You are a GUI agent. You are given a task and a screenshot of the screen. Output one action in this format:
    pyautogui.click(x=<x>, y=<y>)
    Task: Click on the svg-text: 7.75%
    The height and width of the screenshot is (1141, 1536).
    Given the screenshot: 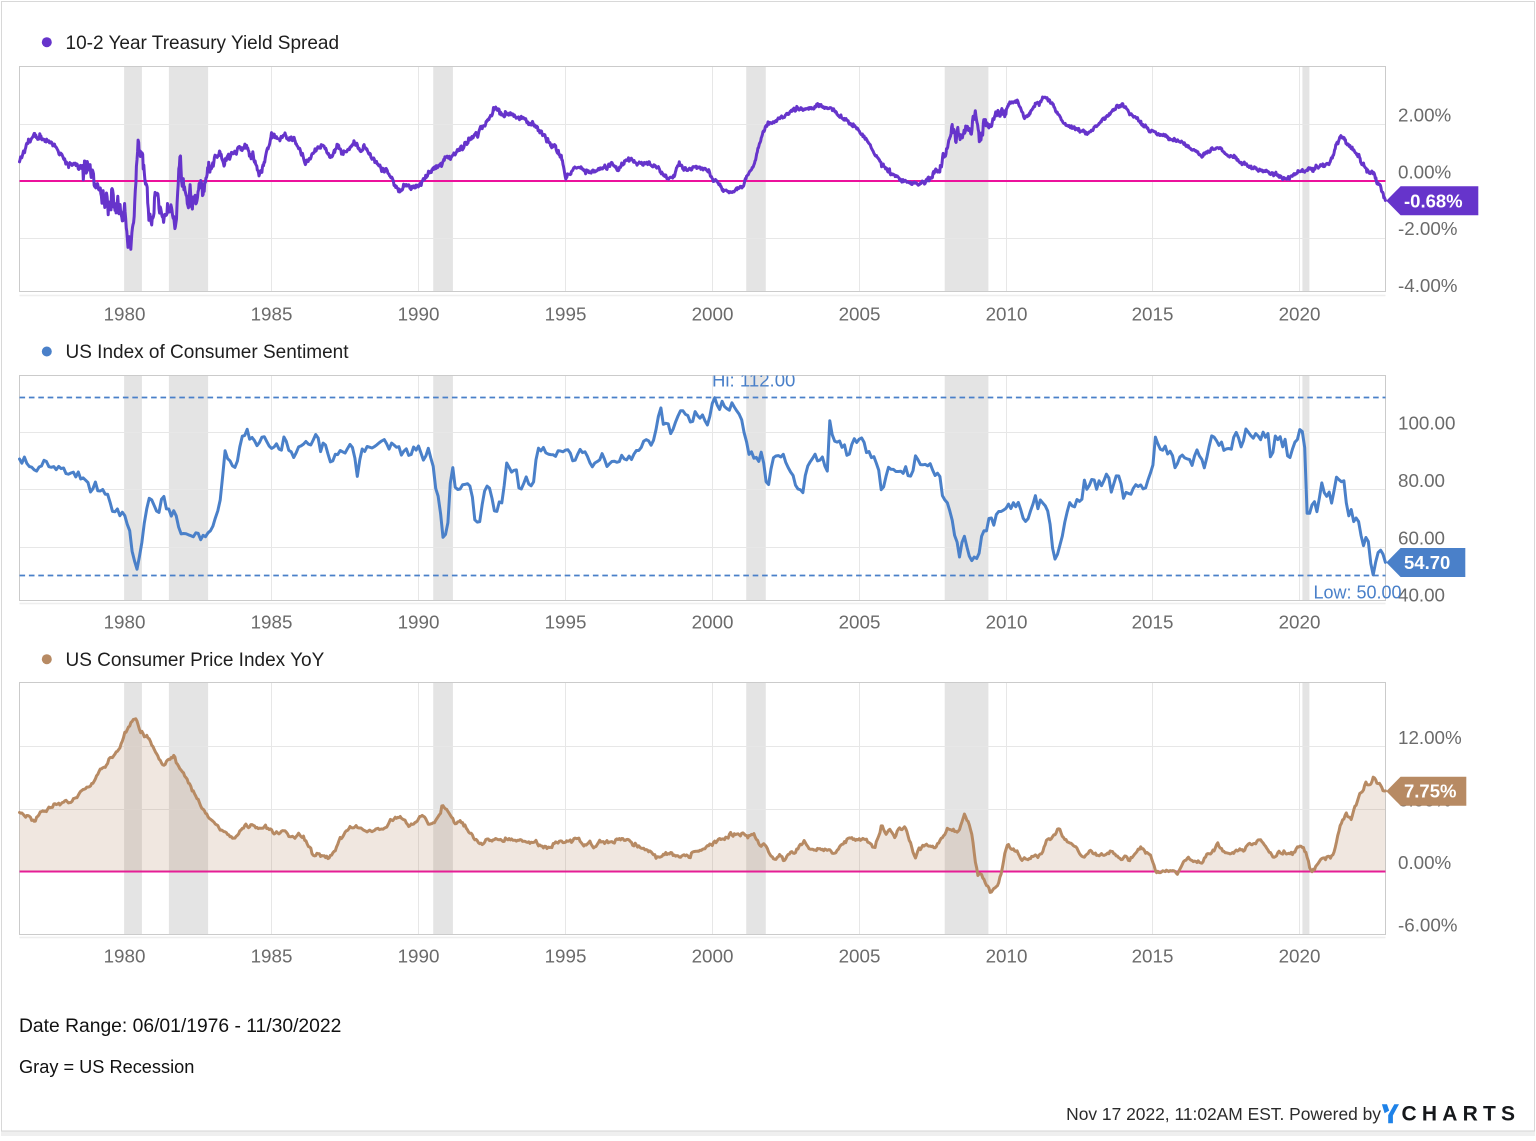 What is the action you would take?
    pyautogui.click(x=1430, y=791)
    